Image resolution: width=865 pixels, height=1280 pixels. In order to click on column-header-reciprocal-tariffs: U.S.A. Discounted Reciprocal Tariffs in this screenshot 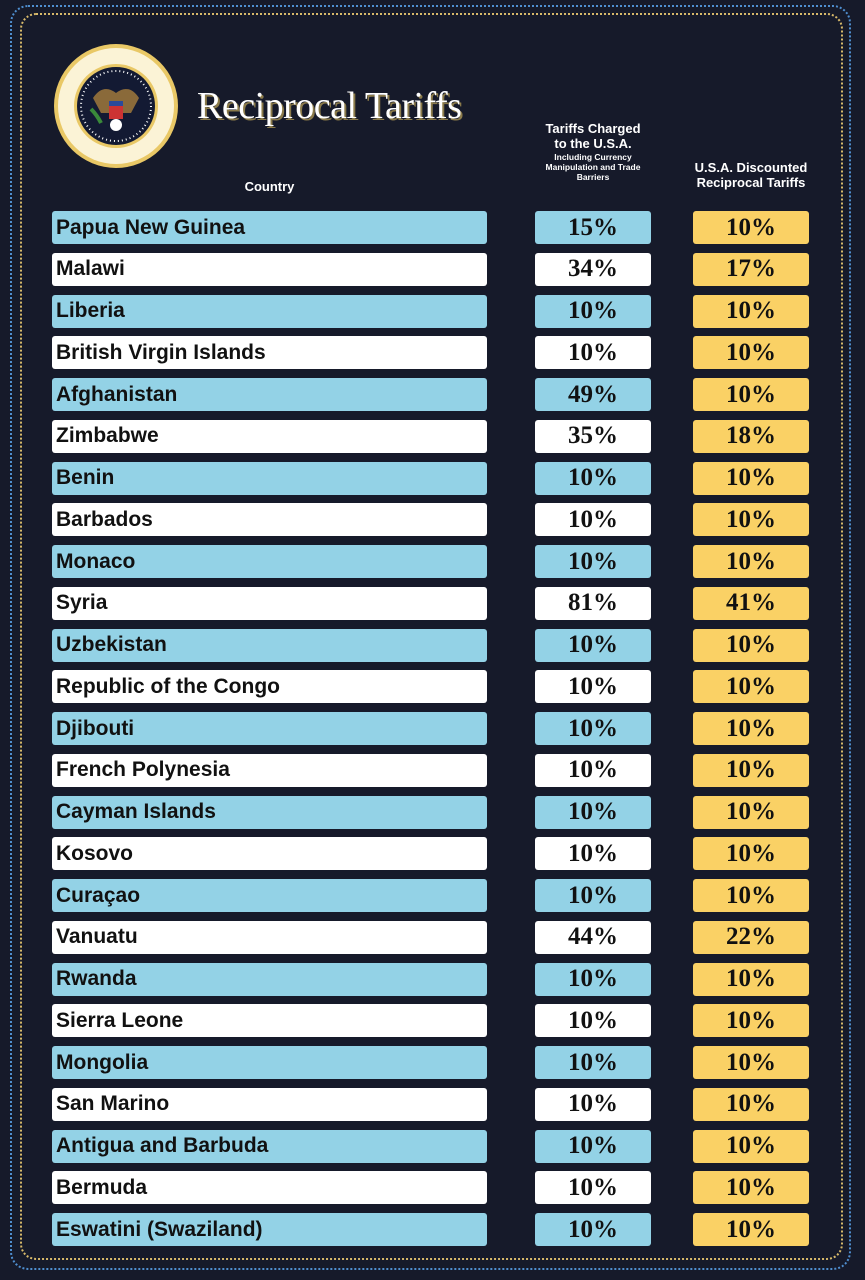, I will do `click(751, 175)`.